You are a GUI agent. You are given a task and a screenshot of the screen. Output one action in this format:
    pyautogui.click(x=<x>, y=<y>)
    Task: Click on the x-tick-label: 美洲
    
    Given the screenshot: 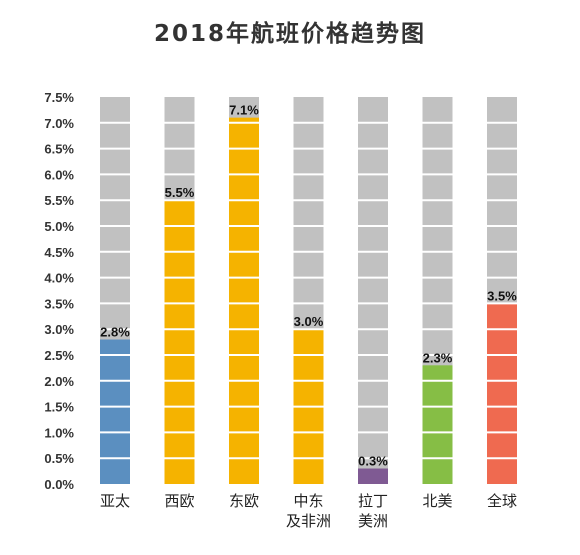 What is the action you would take?
    pyautogui.click(x=373, y=521)
    